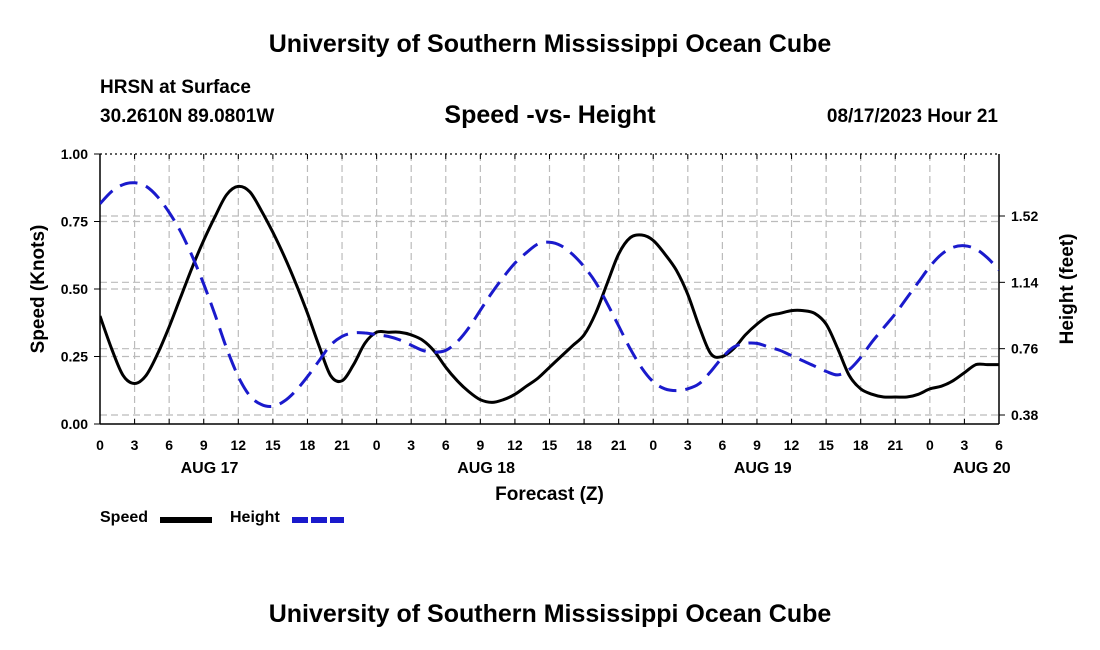 The width and height of the screenshot is (1100, 650). What do you see at coordinates (74, 424) in the screenshot?
I see `y-tick-label: 0.00` at bounding box center [74, 424].